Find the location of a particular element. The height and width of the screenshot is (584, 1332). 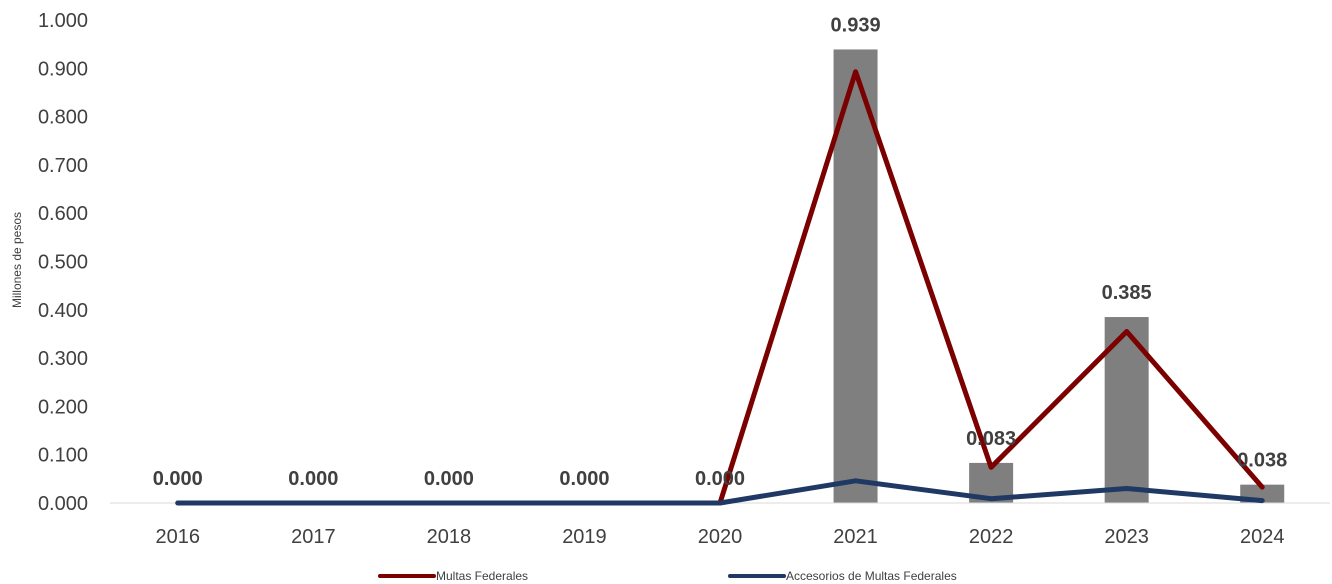

x-tick-label: 2020 is located at coordinates (720, 537).